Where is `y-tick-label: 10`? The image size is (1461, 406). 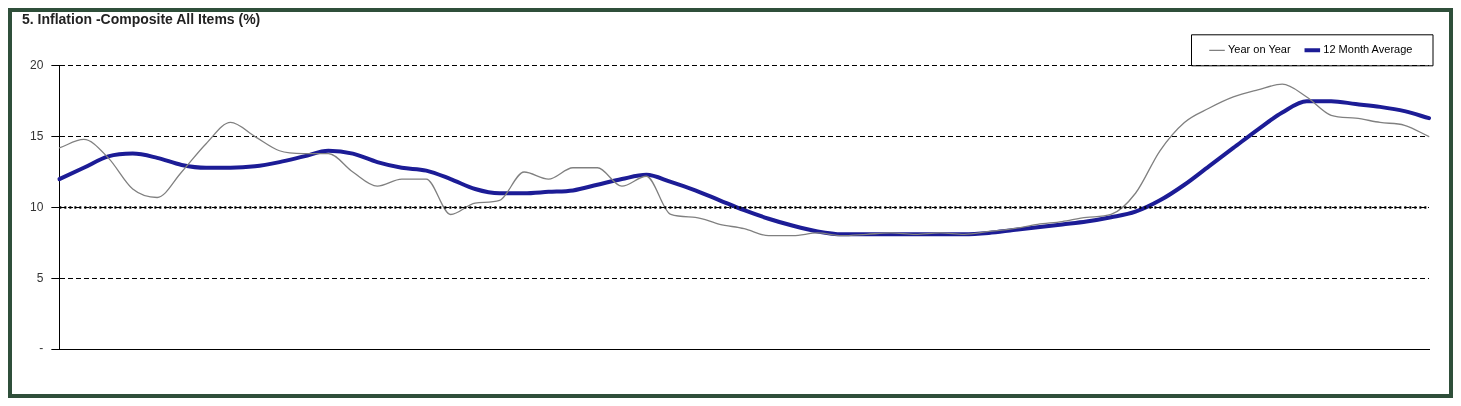
y-tick-label: 10 is located at coordinates (36, 206).